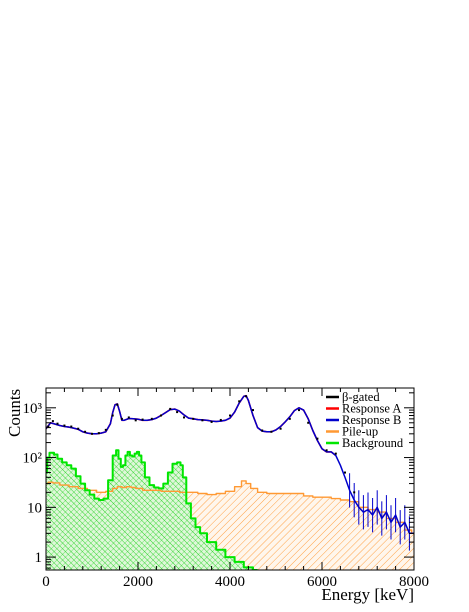 The image size is (469, 612). What do you see at coordinates (360, 432) in the screenshot?
I see `legend-label: Pile-up` at bounding box center [360, 432].